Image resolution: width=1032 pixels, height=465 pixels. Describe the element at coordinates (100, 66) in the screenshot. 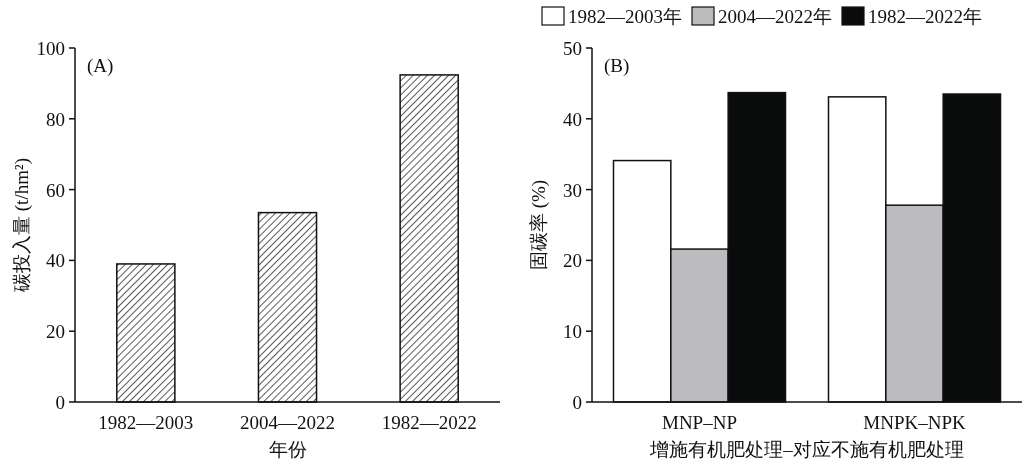

I see `annotation: (A)` at that location.